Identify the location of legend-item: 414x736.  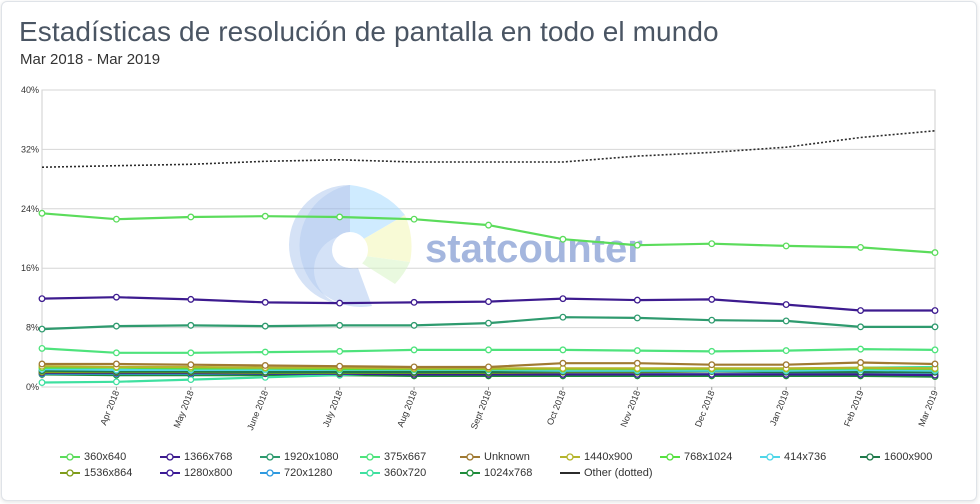
(793, 457).